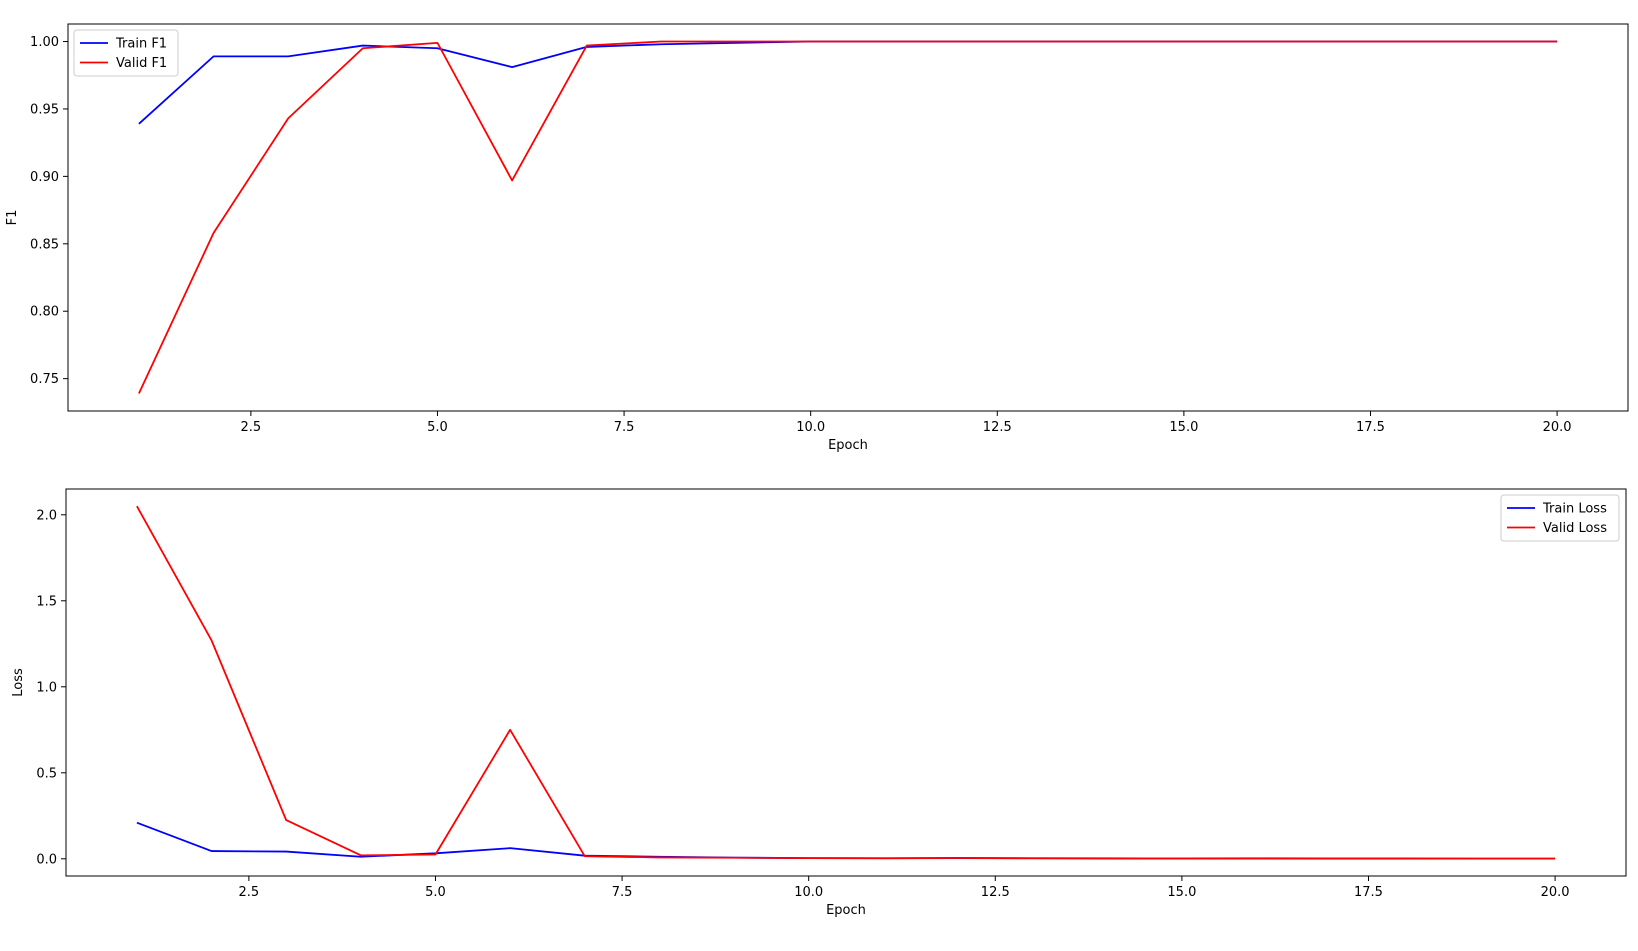  What do you see at coordinates (44, 244) in the screenshot?
I see `y-tick-label: 0.85` at bounding box center [44, 244].